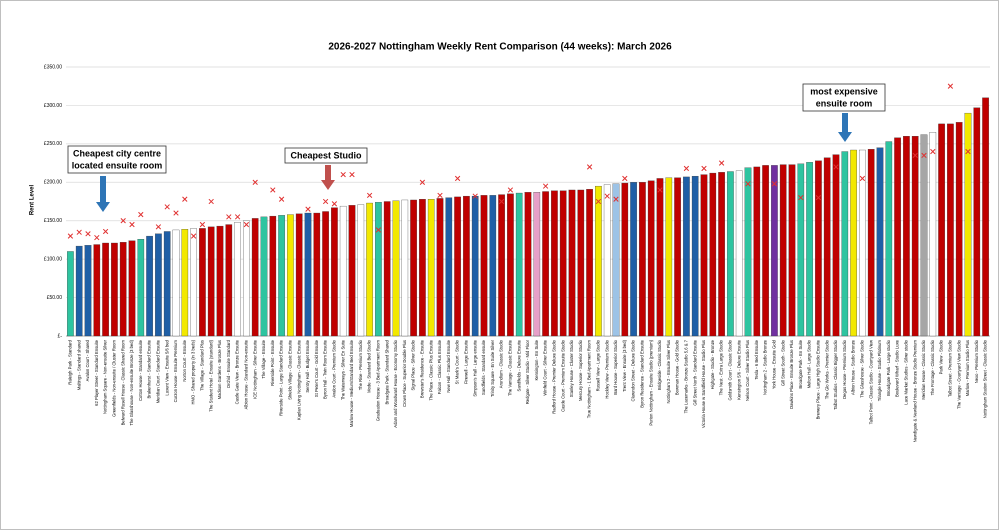 The image size is (1000, 531). I want to click on annotation: most expensive, so click(844, 91).